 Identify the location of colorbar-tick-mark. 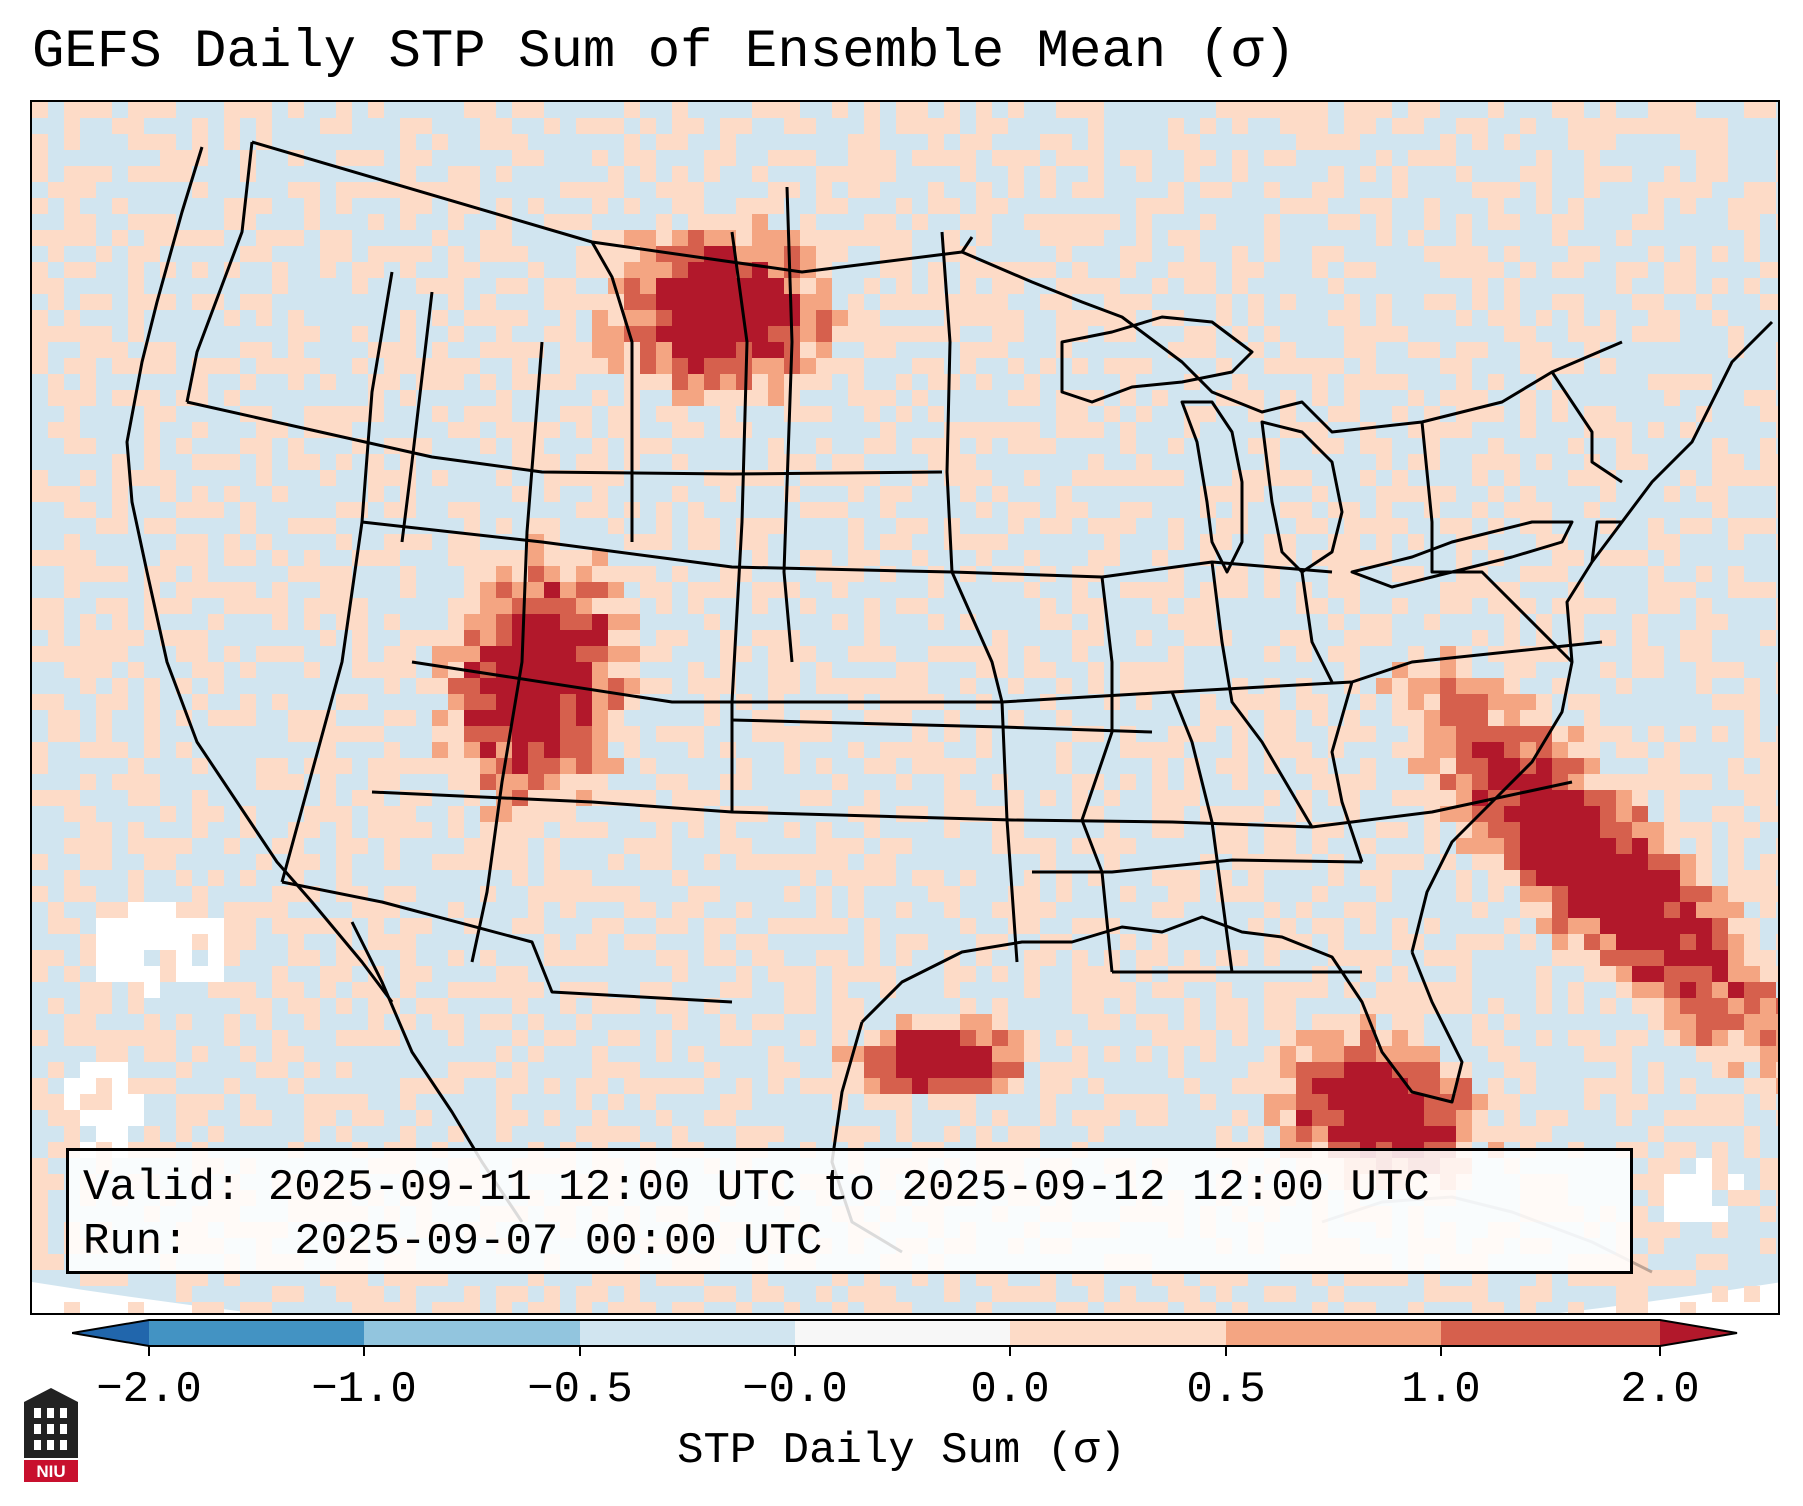
(1010, 1351).